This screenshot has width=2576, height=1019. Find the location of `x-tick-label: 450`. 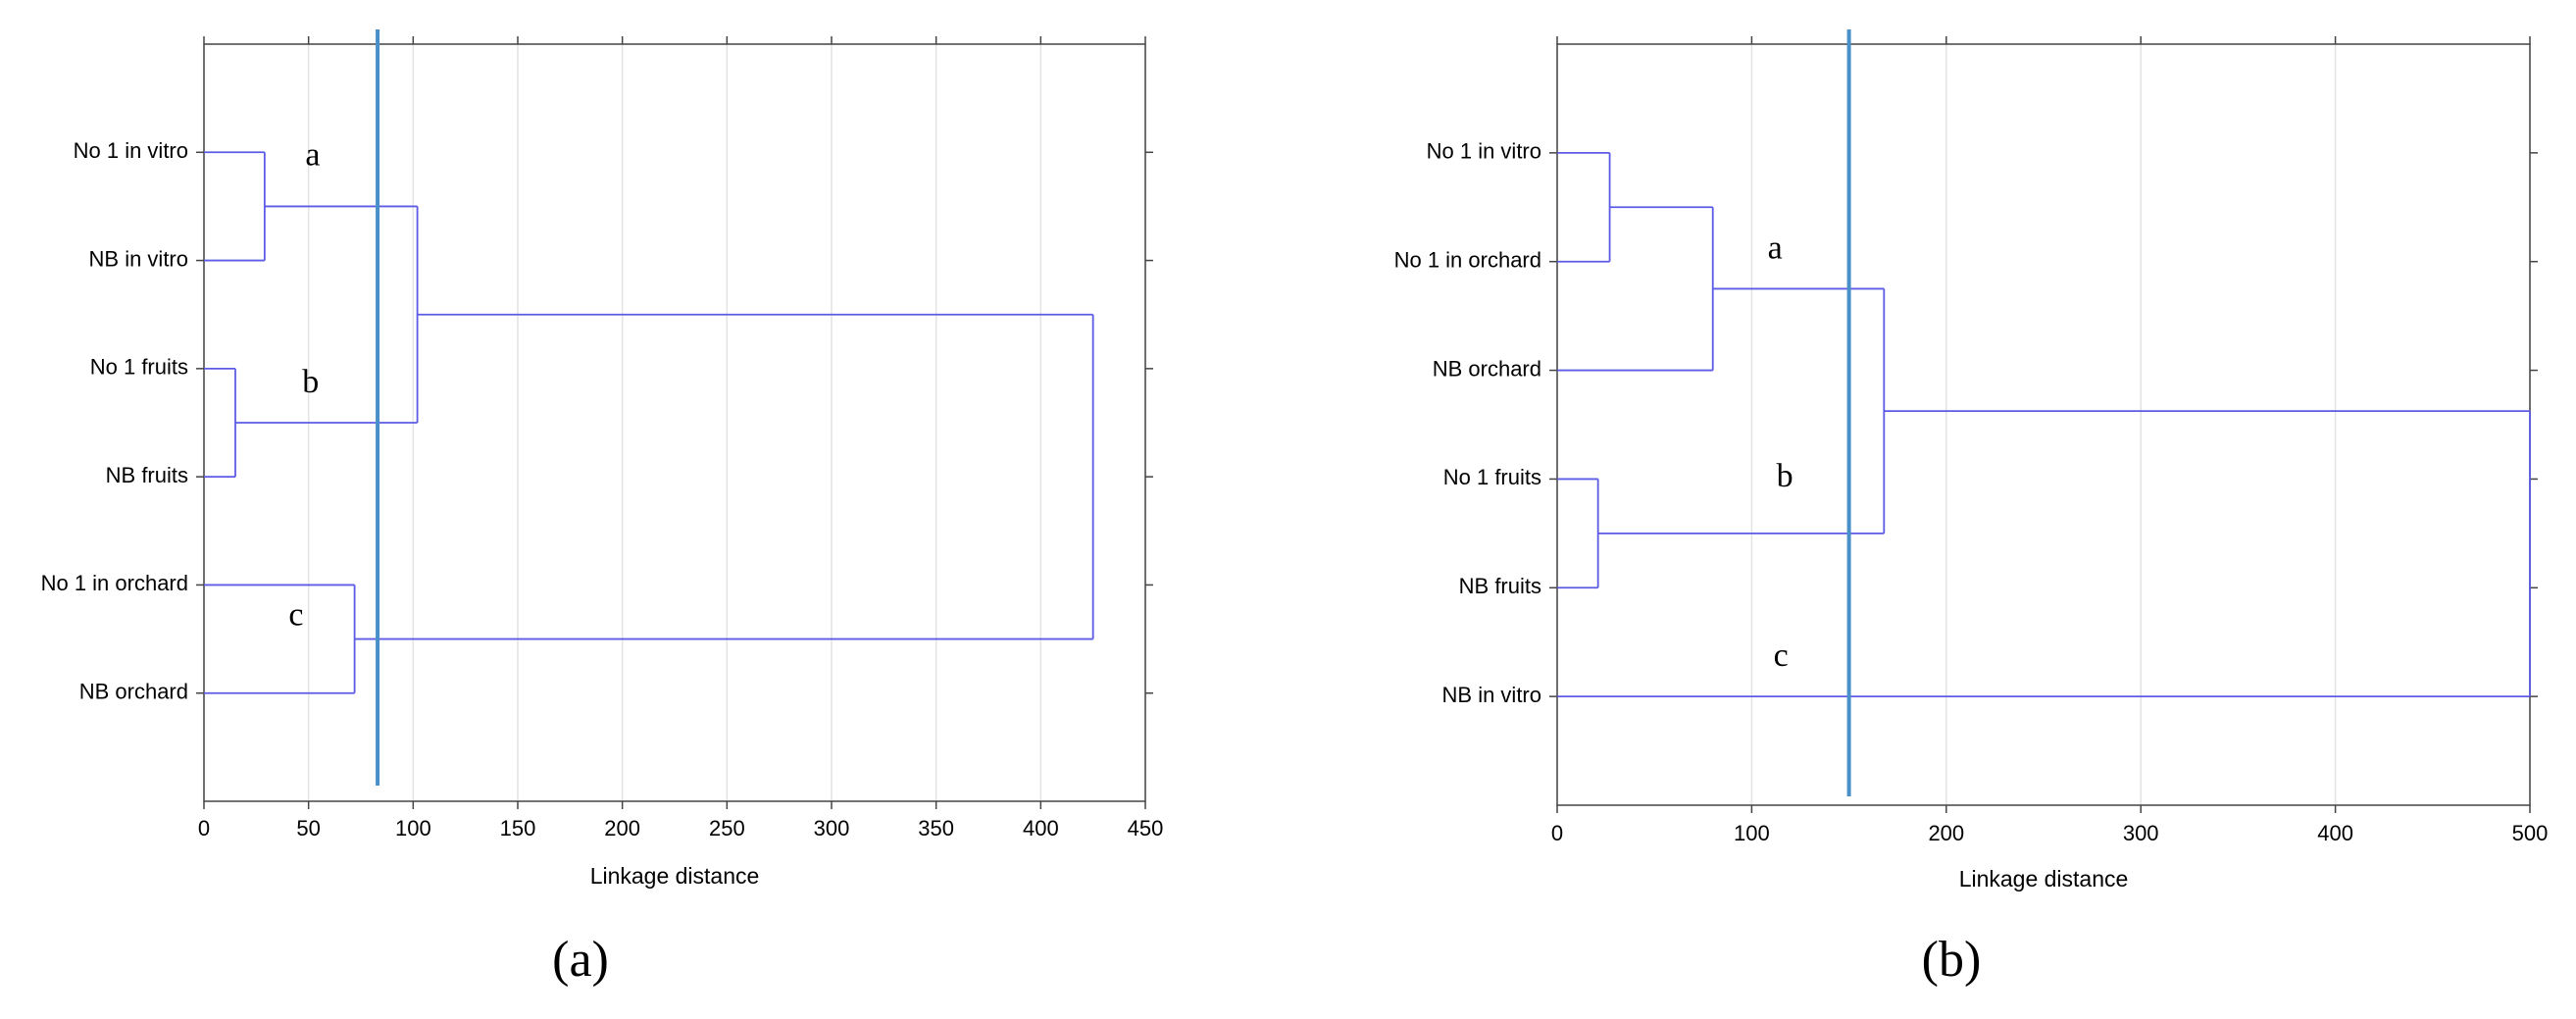

x-tick-label: 450 is located at coordinates (1146, 828).